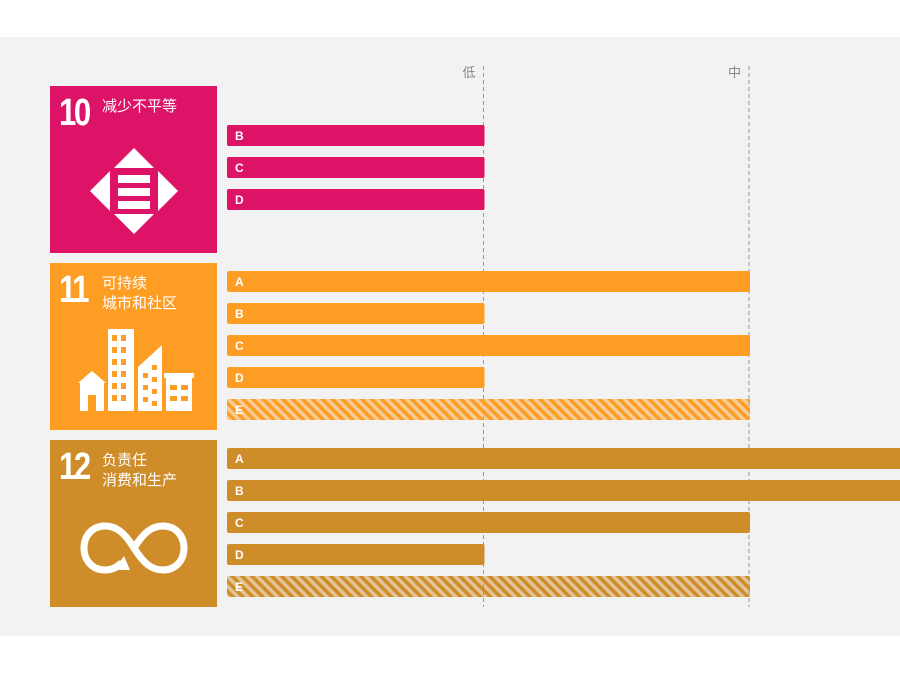 The width and height of the screenshot is (900, 675). I want to click on level-label: 低, so click(468, 73).